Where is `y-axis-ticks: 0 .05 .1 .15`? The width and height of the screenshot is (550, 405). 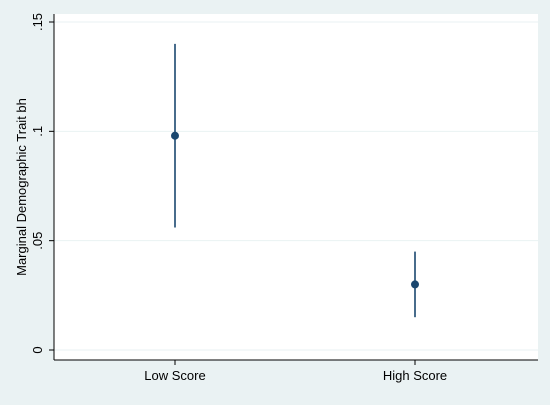
y-axis-ticks: 0 .05 .1 .15 is located at coordinates (42, 183).